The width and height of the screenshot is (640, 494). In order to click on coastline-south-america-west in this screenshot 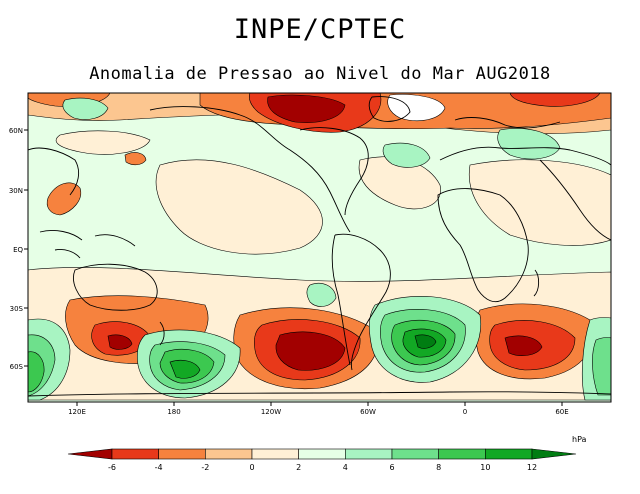, I will do `click(341, 300)`.